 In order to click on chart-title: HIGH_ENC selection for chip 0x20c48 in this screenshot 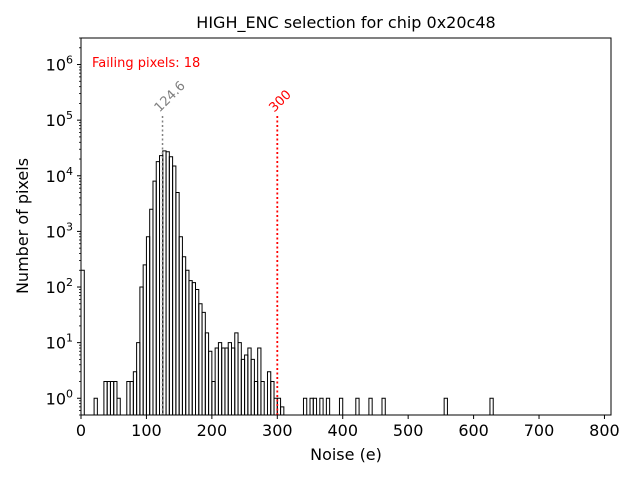, I will do `click(345, 23)`.